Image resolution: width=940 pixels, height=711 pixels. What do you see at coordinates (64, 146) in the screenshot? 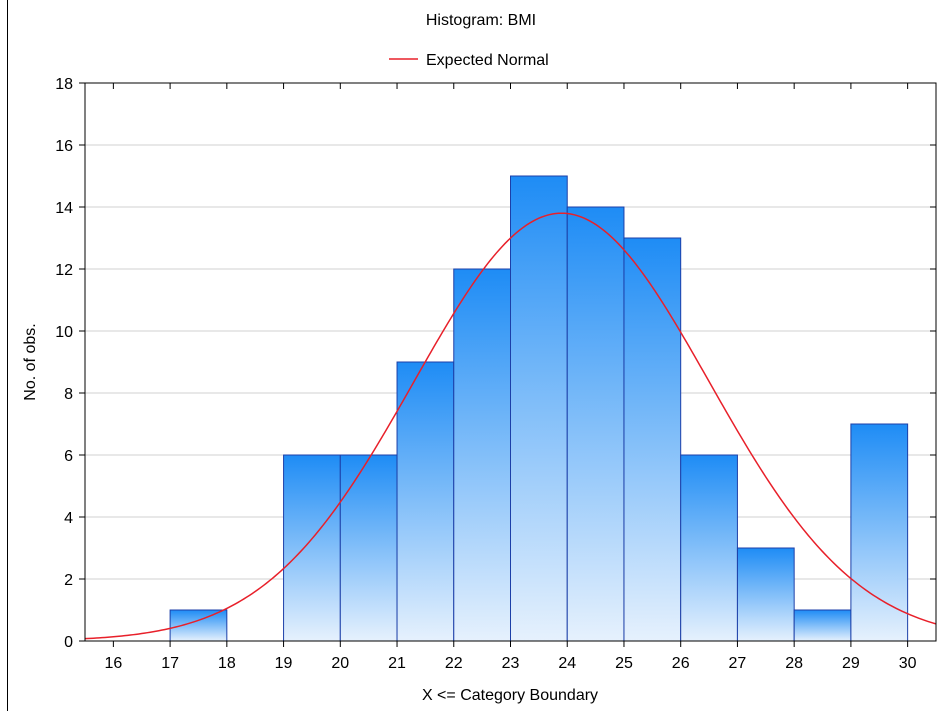
I see `y-tick-label: 16` at bounding box center [64, 146].